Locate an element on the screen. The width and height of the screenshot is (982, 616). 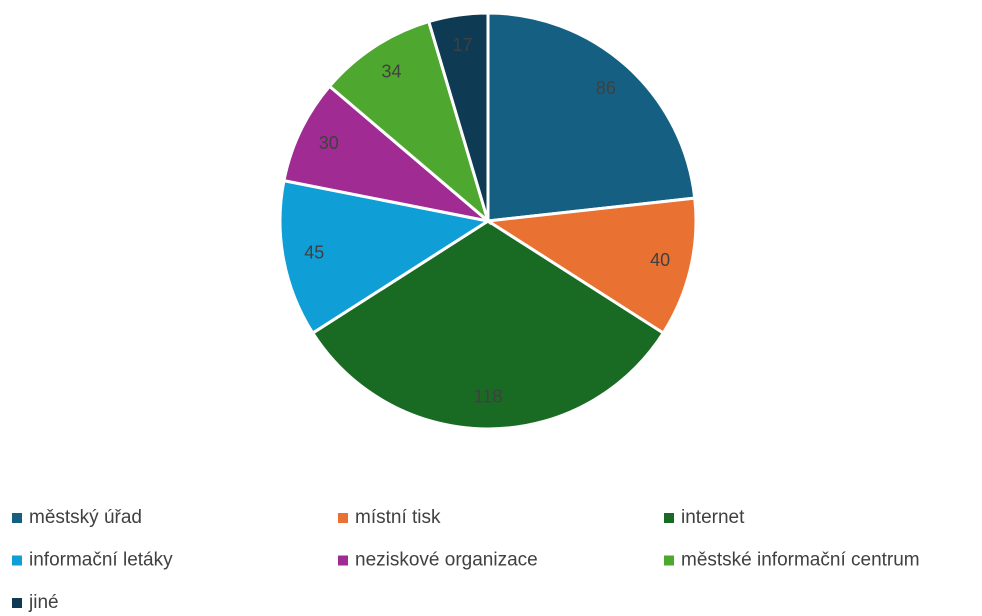
data-label: 40 is located at coordinates (660, 260).